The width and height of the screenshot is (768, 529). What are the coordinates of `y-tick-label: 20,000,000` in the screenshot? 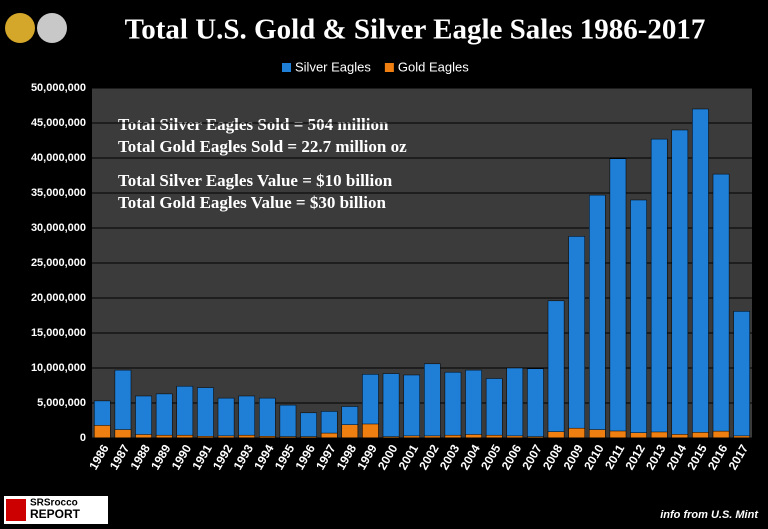 It's located at (58, 298).